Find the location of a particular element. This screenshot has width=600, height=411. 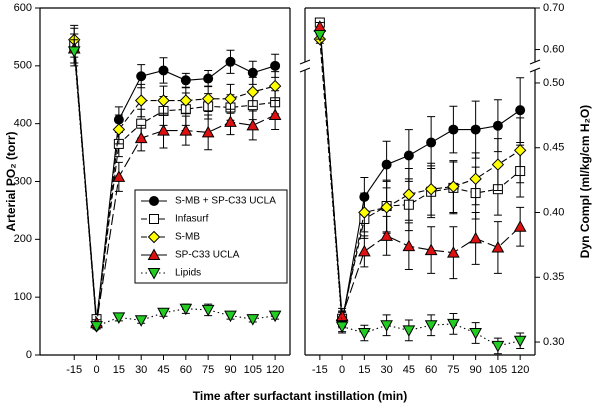

y-tick-label: 0.40 is located at coordinates (553, 212).